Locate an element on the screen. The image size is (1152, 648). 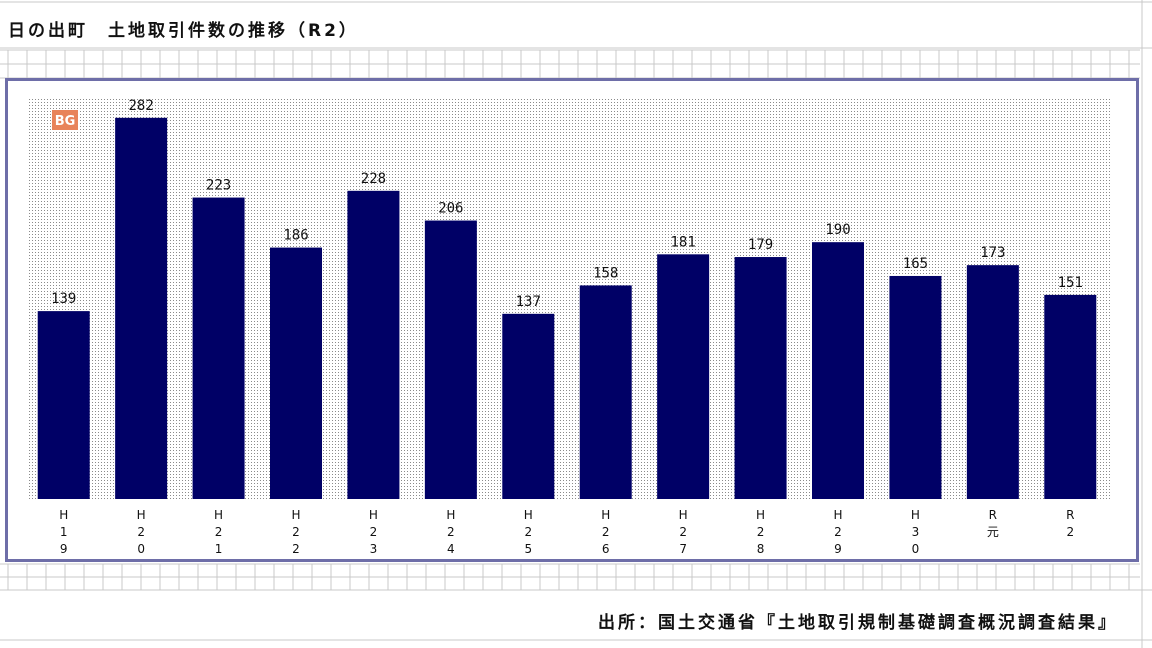
value-label: 282 is located at coordinates (140, 106).